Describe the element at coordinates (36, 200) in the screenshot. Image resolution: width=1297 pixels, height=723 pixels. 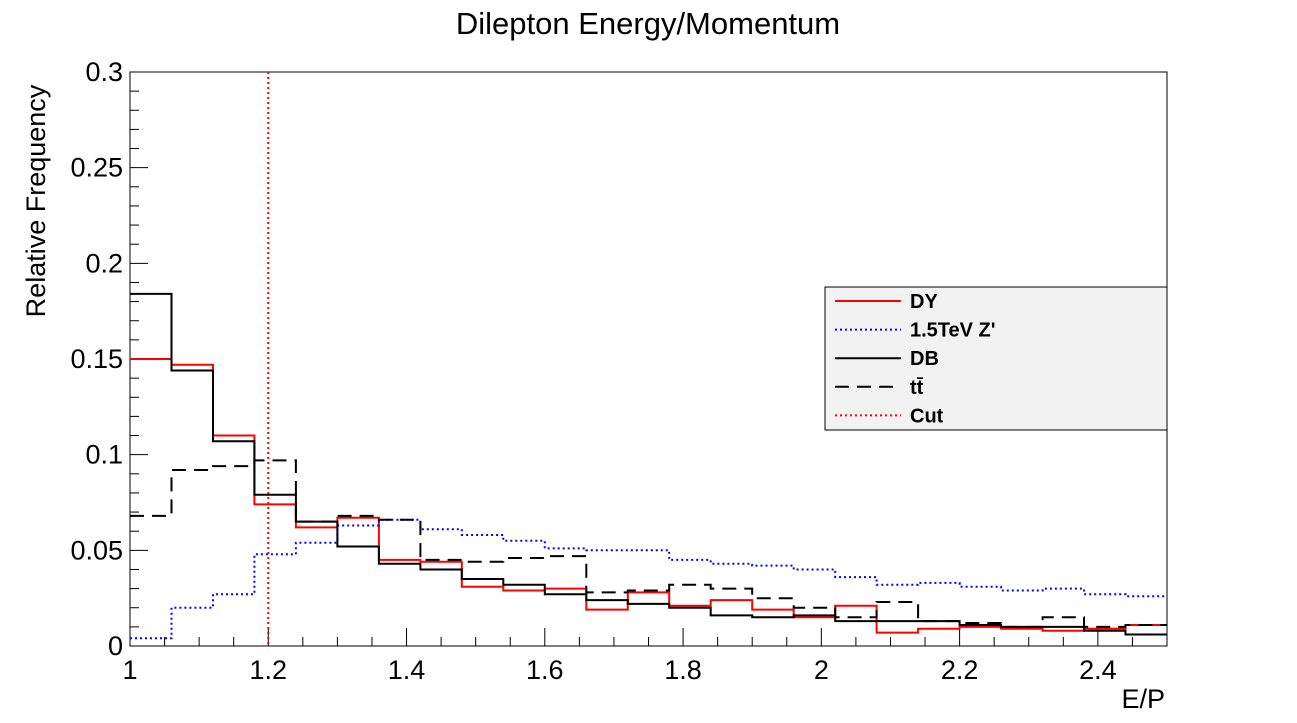
I see `y-axis-label: Relative Frequency` at that location.